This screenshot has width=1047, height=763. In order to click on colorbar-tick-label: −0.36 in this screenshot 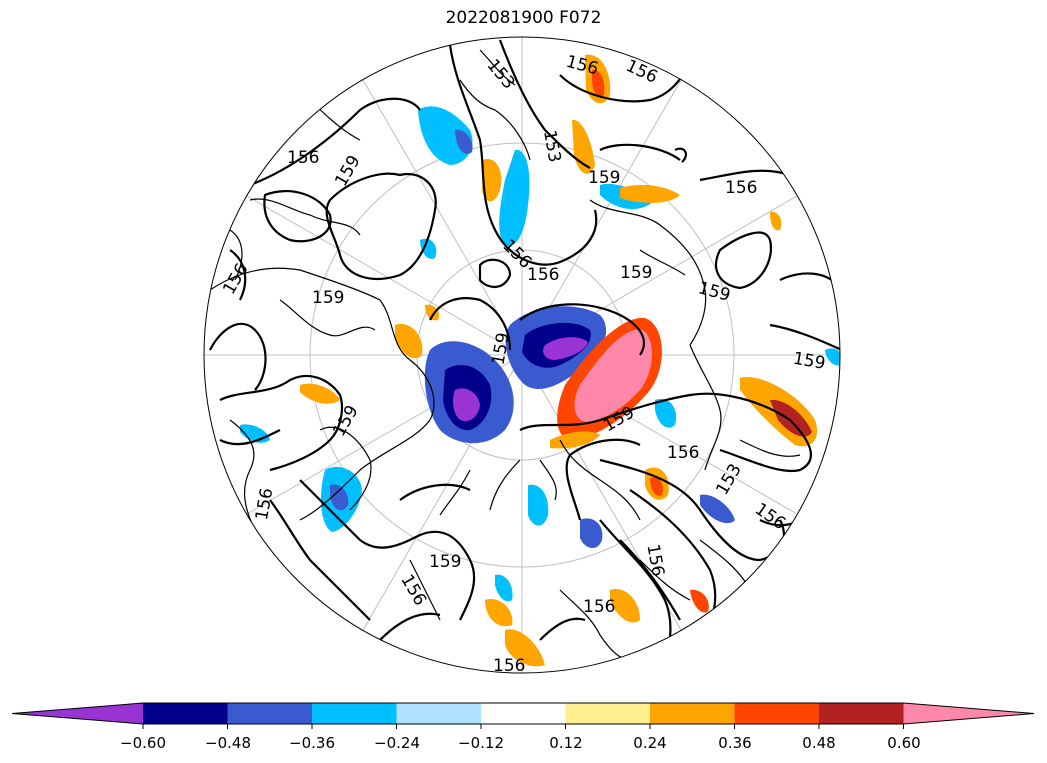, I will do `click(312, 743)`.